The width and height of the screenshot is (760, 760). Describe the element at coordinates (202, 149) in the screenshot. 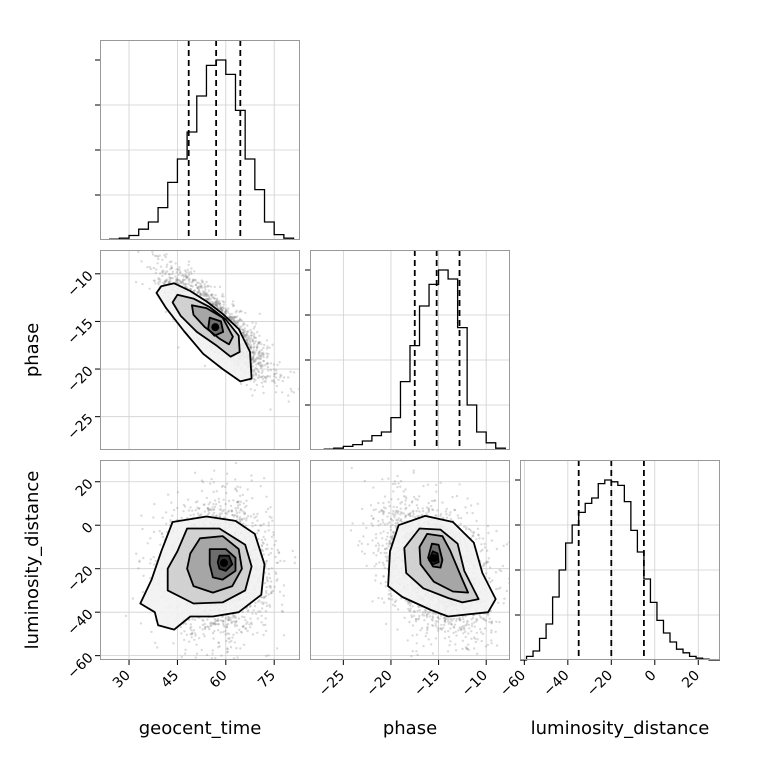

I see `hist-geocent_time-steps` at that location.